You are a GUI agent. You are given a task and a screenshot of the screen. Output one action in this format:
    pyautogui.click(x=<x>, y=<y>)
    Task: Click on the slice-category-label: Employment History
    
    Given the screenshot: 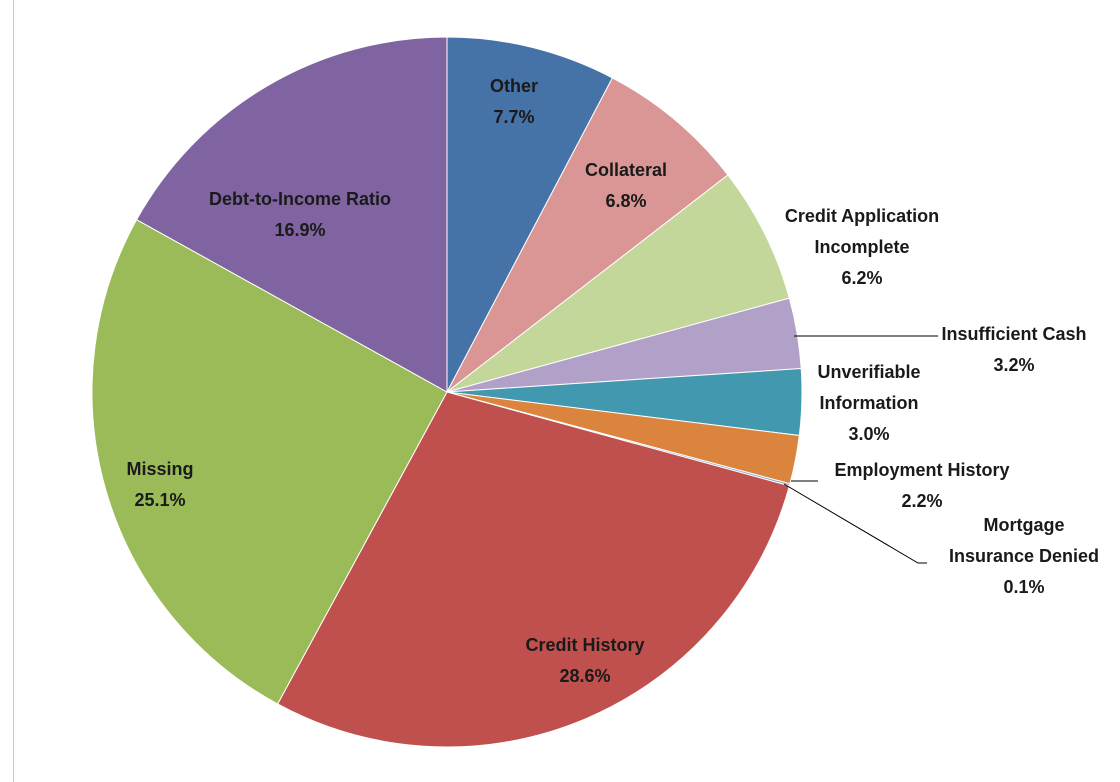 What is the action you would take?
    pyautogui.click(x=921, y=470)
    